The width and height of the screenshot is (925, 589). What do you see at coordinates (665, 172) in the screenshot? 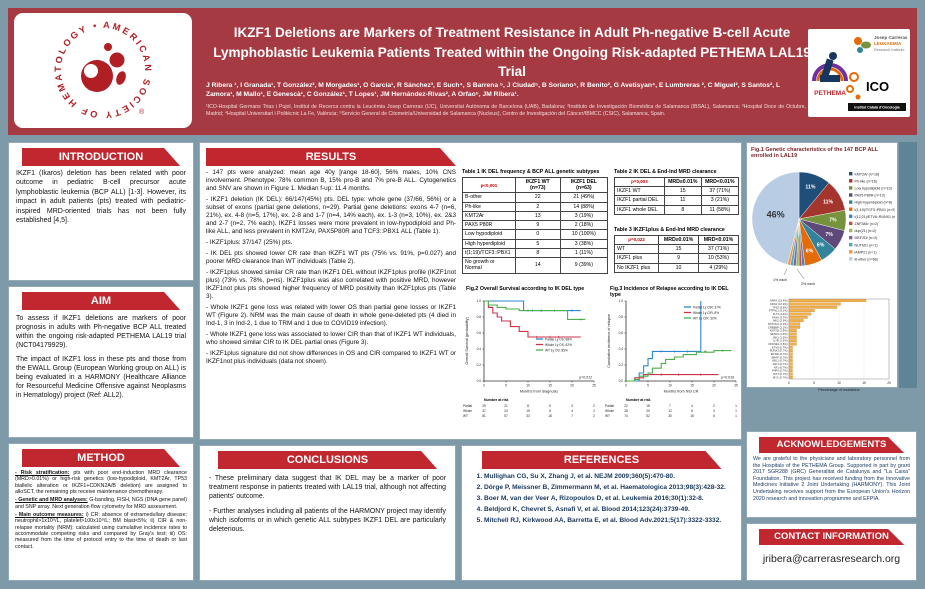
I see `table2-title: Table 2 IK DEL & End-Ind MRD clearance` at bounding box center [665, 172].